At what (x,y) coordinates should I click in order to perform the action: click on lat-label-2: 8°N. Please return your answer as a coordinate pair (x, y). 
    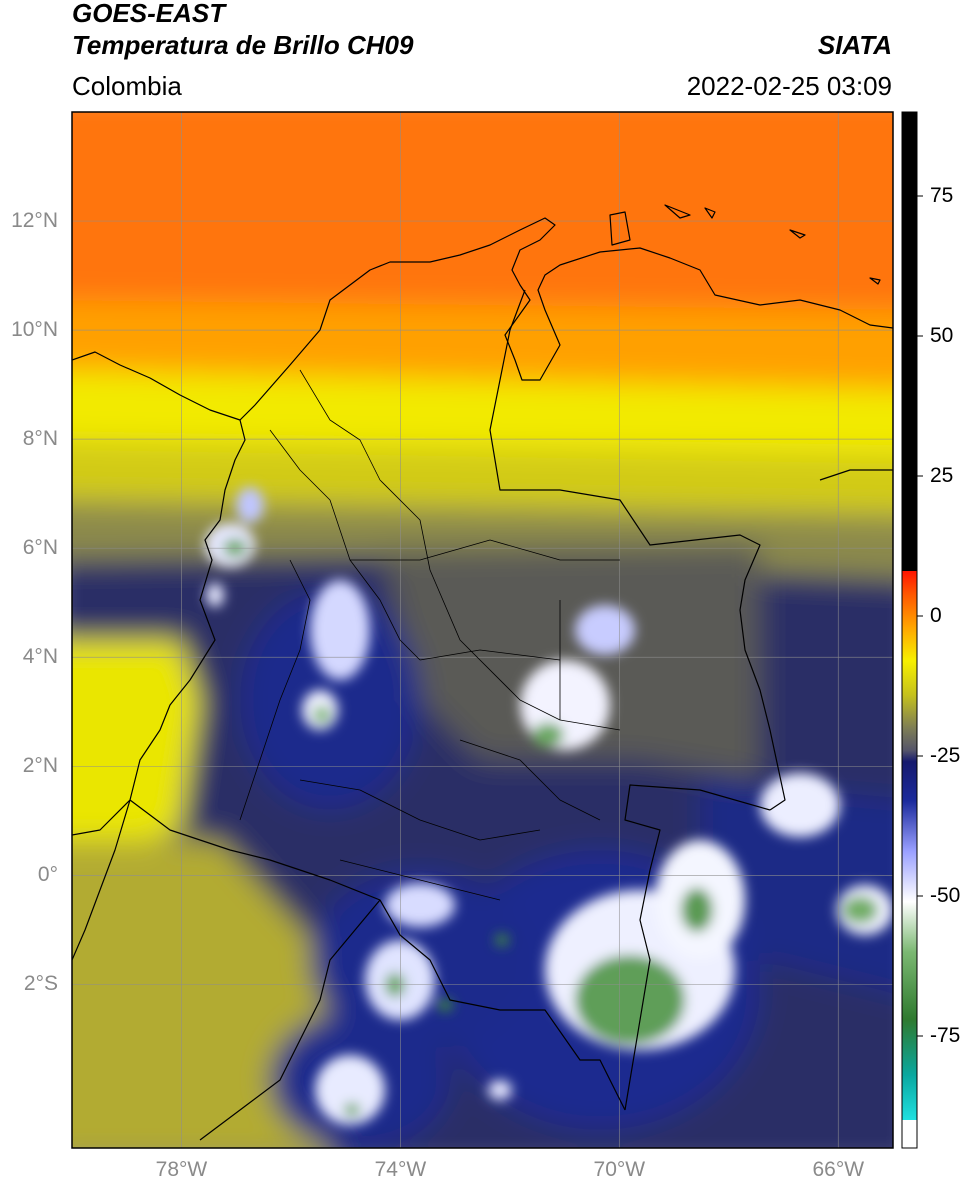
    Looking at the image, I should click on (40, 439).